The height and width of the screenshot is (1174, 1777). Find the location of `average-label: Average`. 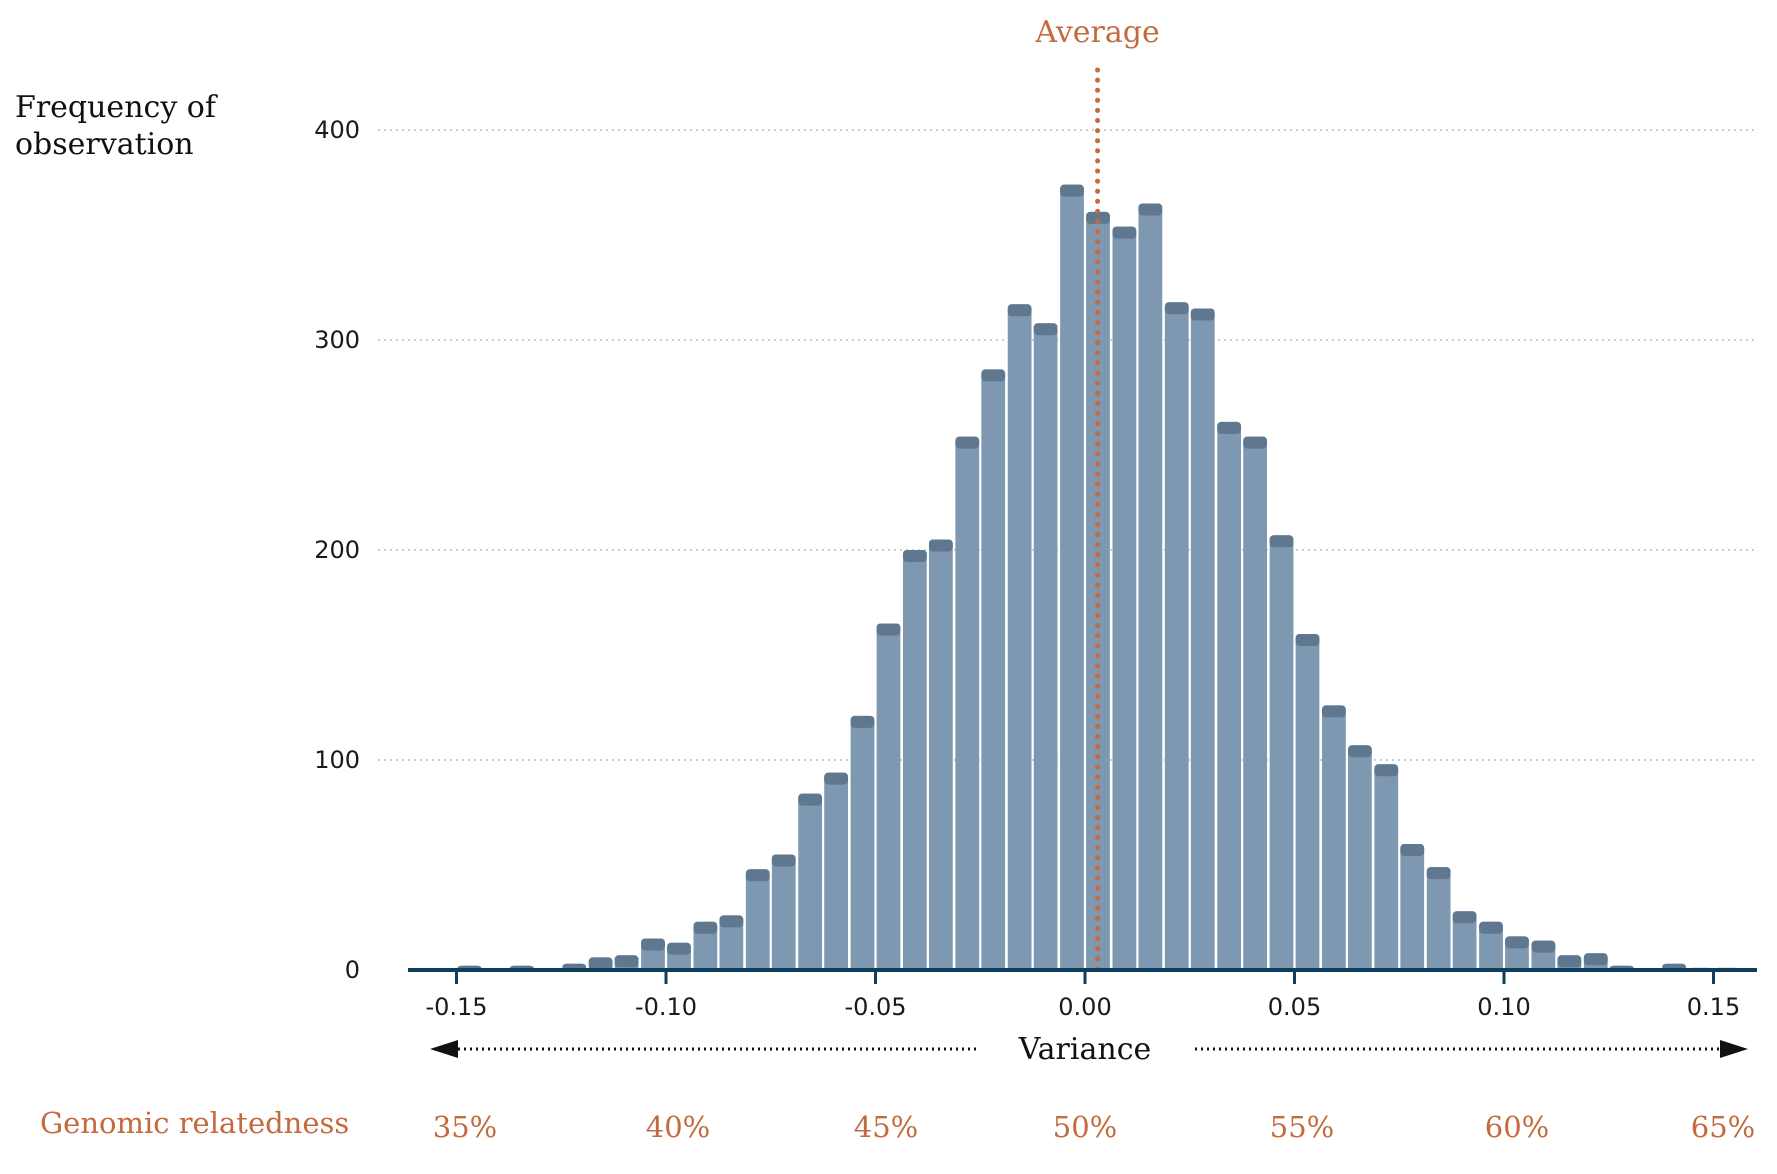

average-label: Average is located at coordinates (1096, 32).